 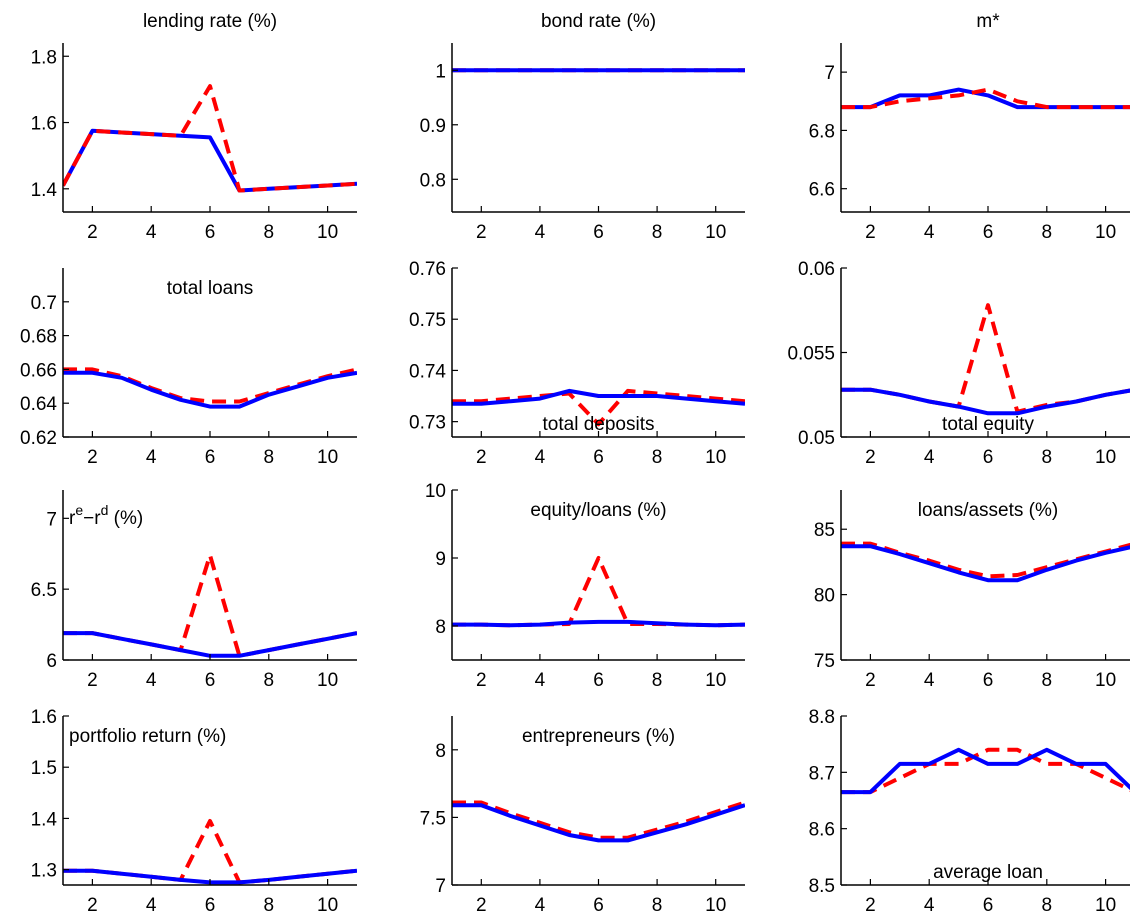 I want to click on subplot-title: portfolio return (%), so click(x=147, y=736).